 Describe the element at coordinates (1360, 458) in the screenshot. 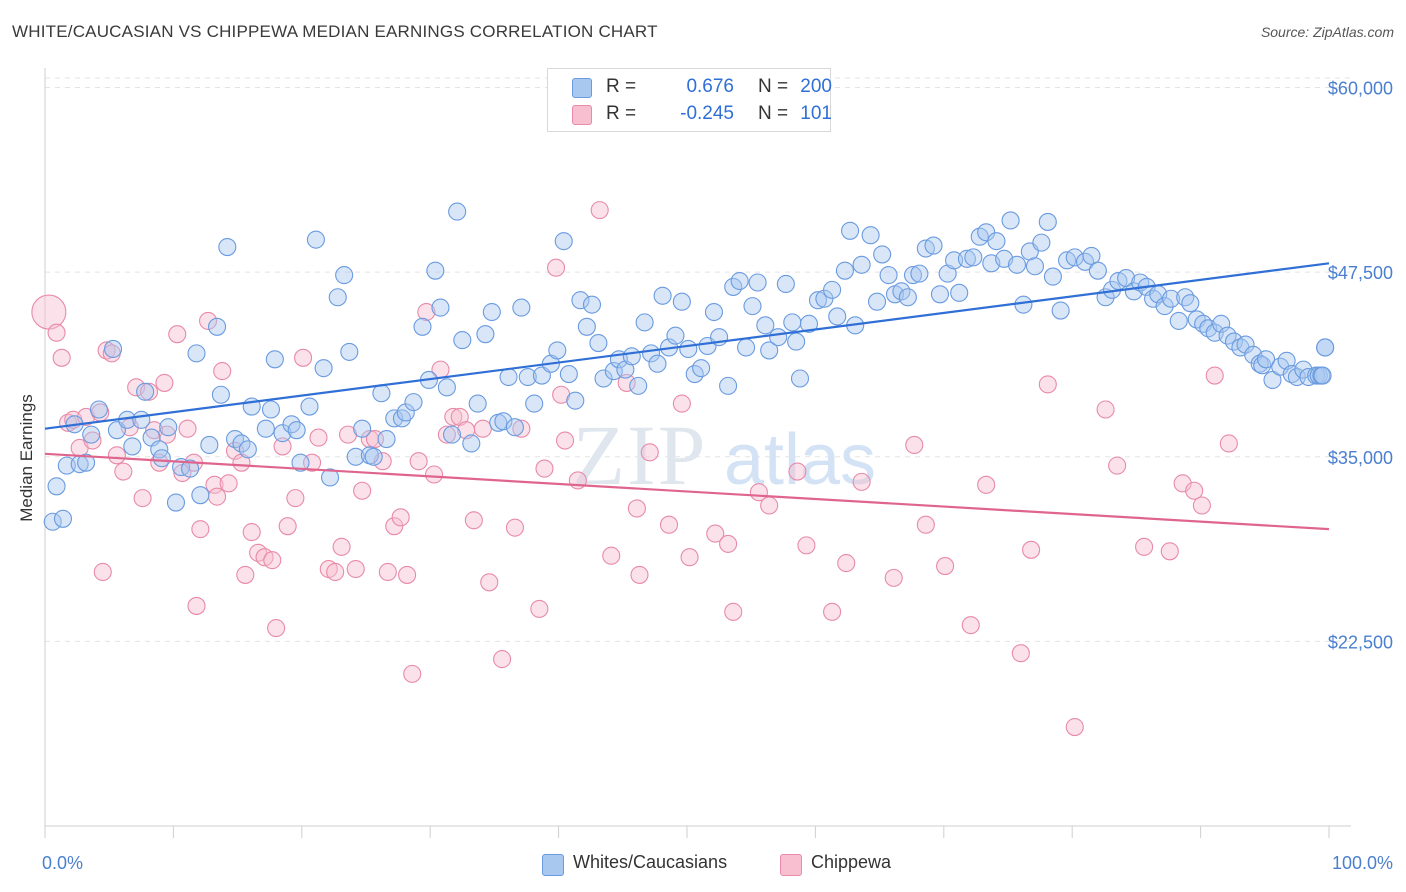

I see `y-tick-label: $35,000` at that location.